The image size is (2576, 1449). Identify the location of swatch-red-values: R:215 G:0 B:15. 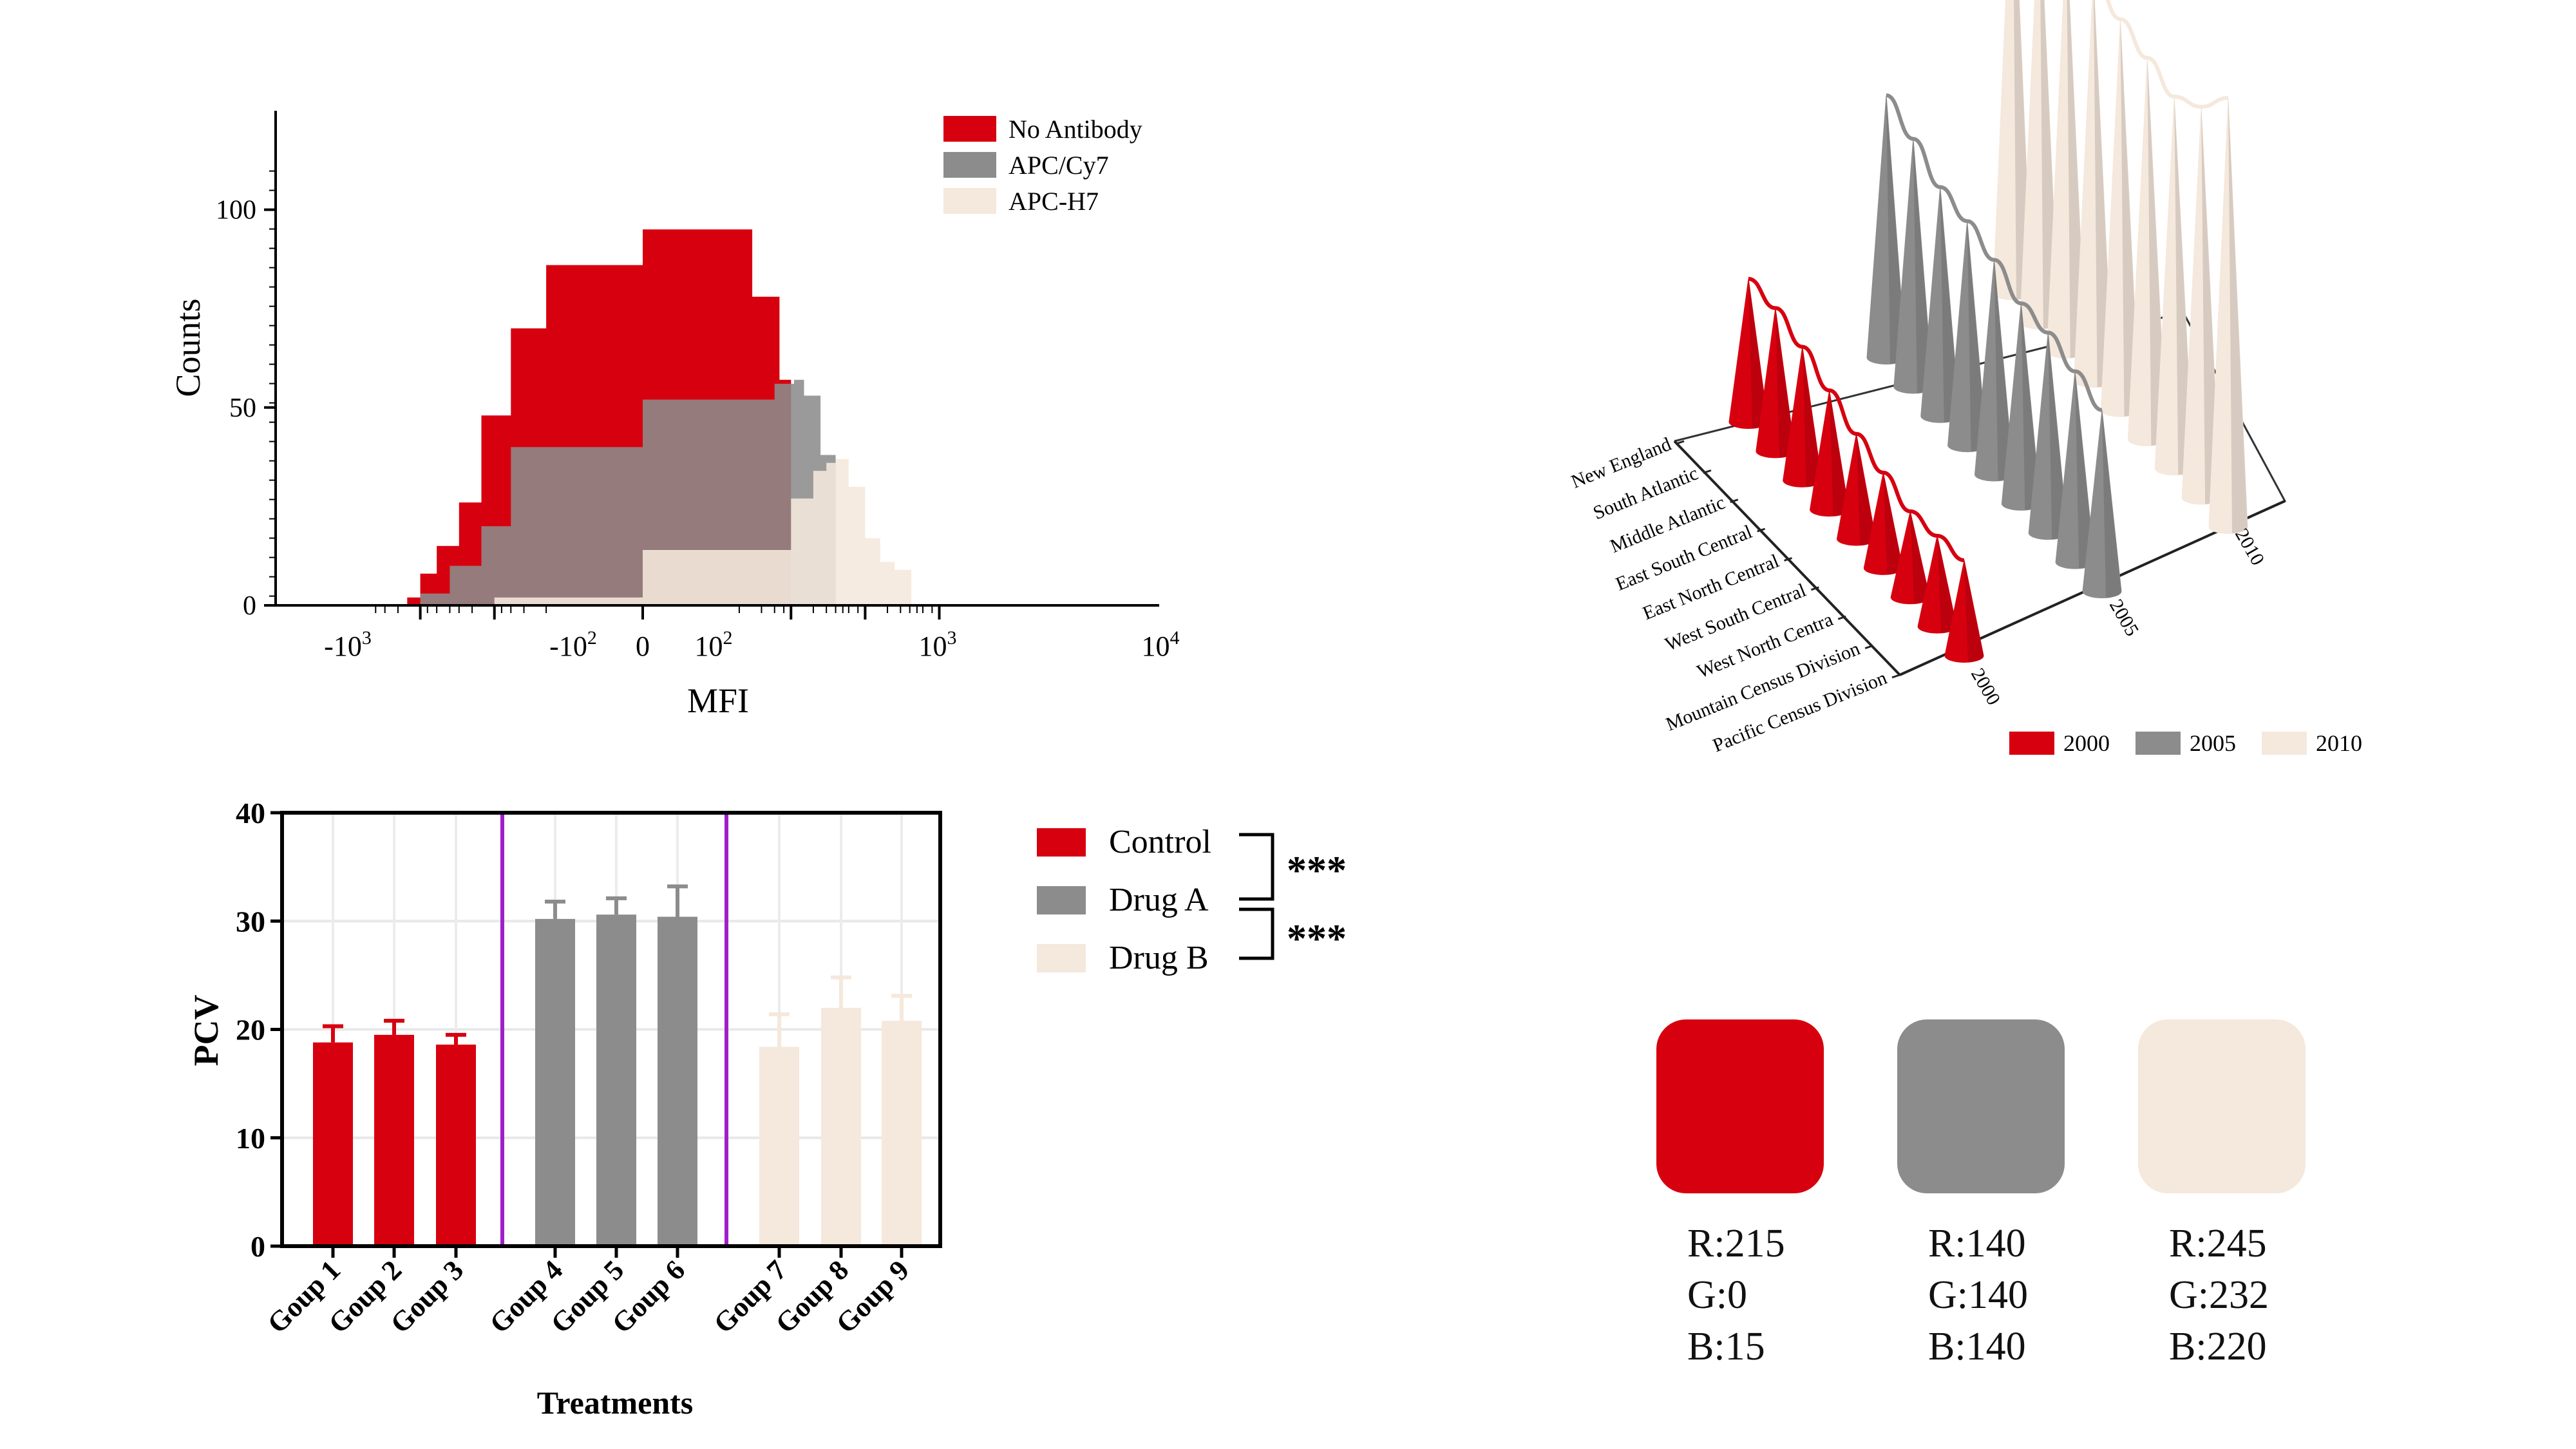
(1740, 1295).